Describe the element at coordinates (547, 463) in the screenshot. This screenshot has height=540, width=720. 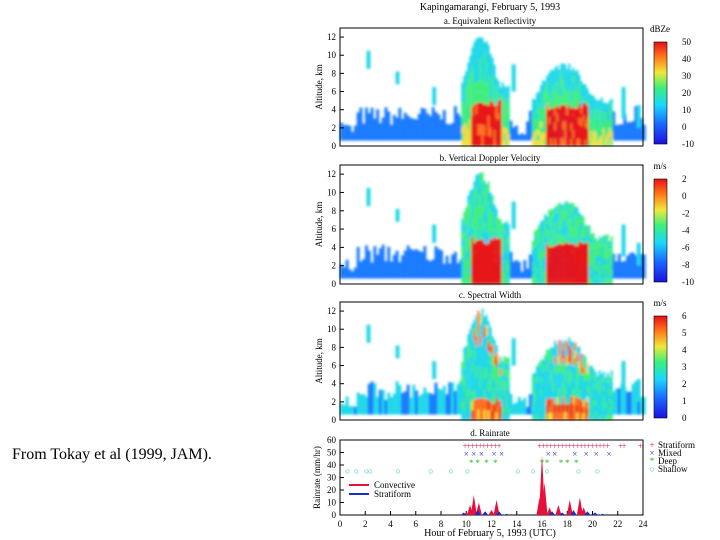
I see `class-marker-deep: *` at that location.